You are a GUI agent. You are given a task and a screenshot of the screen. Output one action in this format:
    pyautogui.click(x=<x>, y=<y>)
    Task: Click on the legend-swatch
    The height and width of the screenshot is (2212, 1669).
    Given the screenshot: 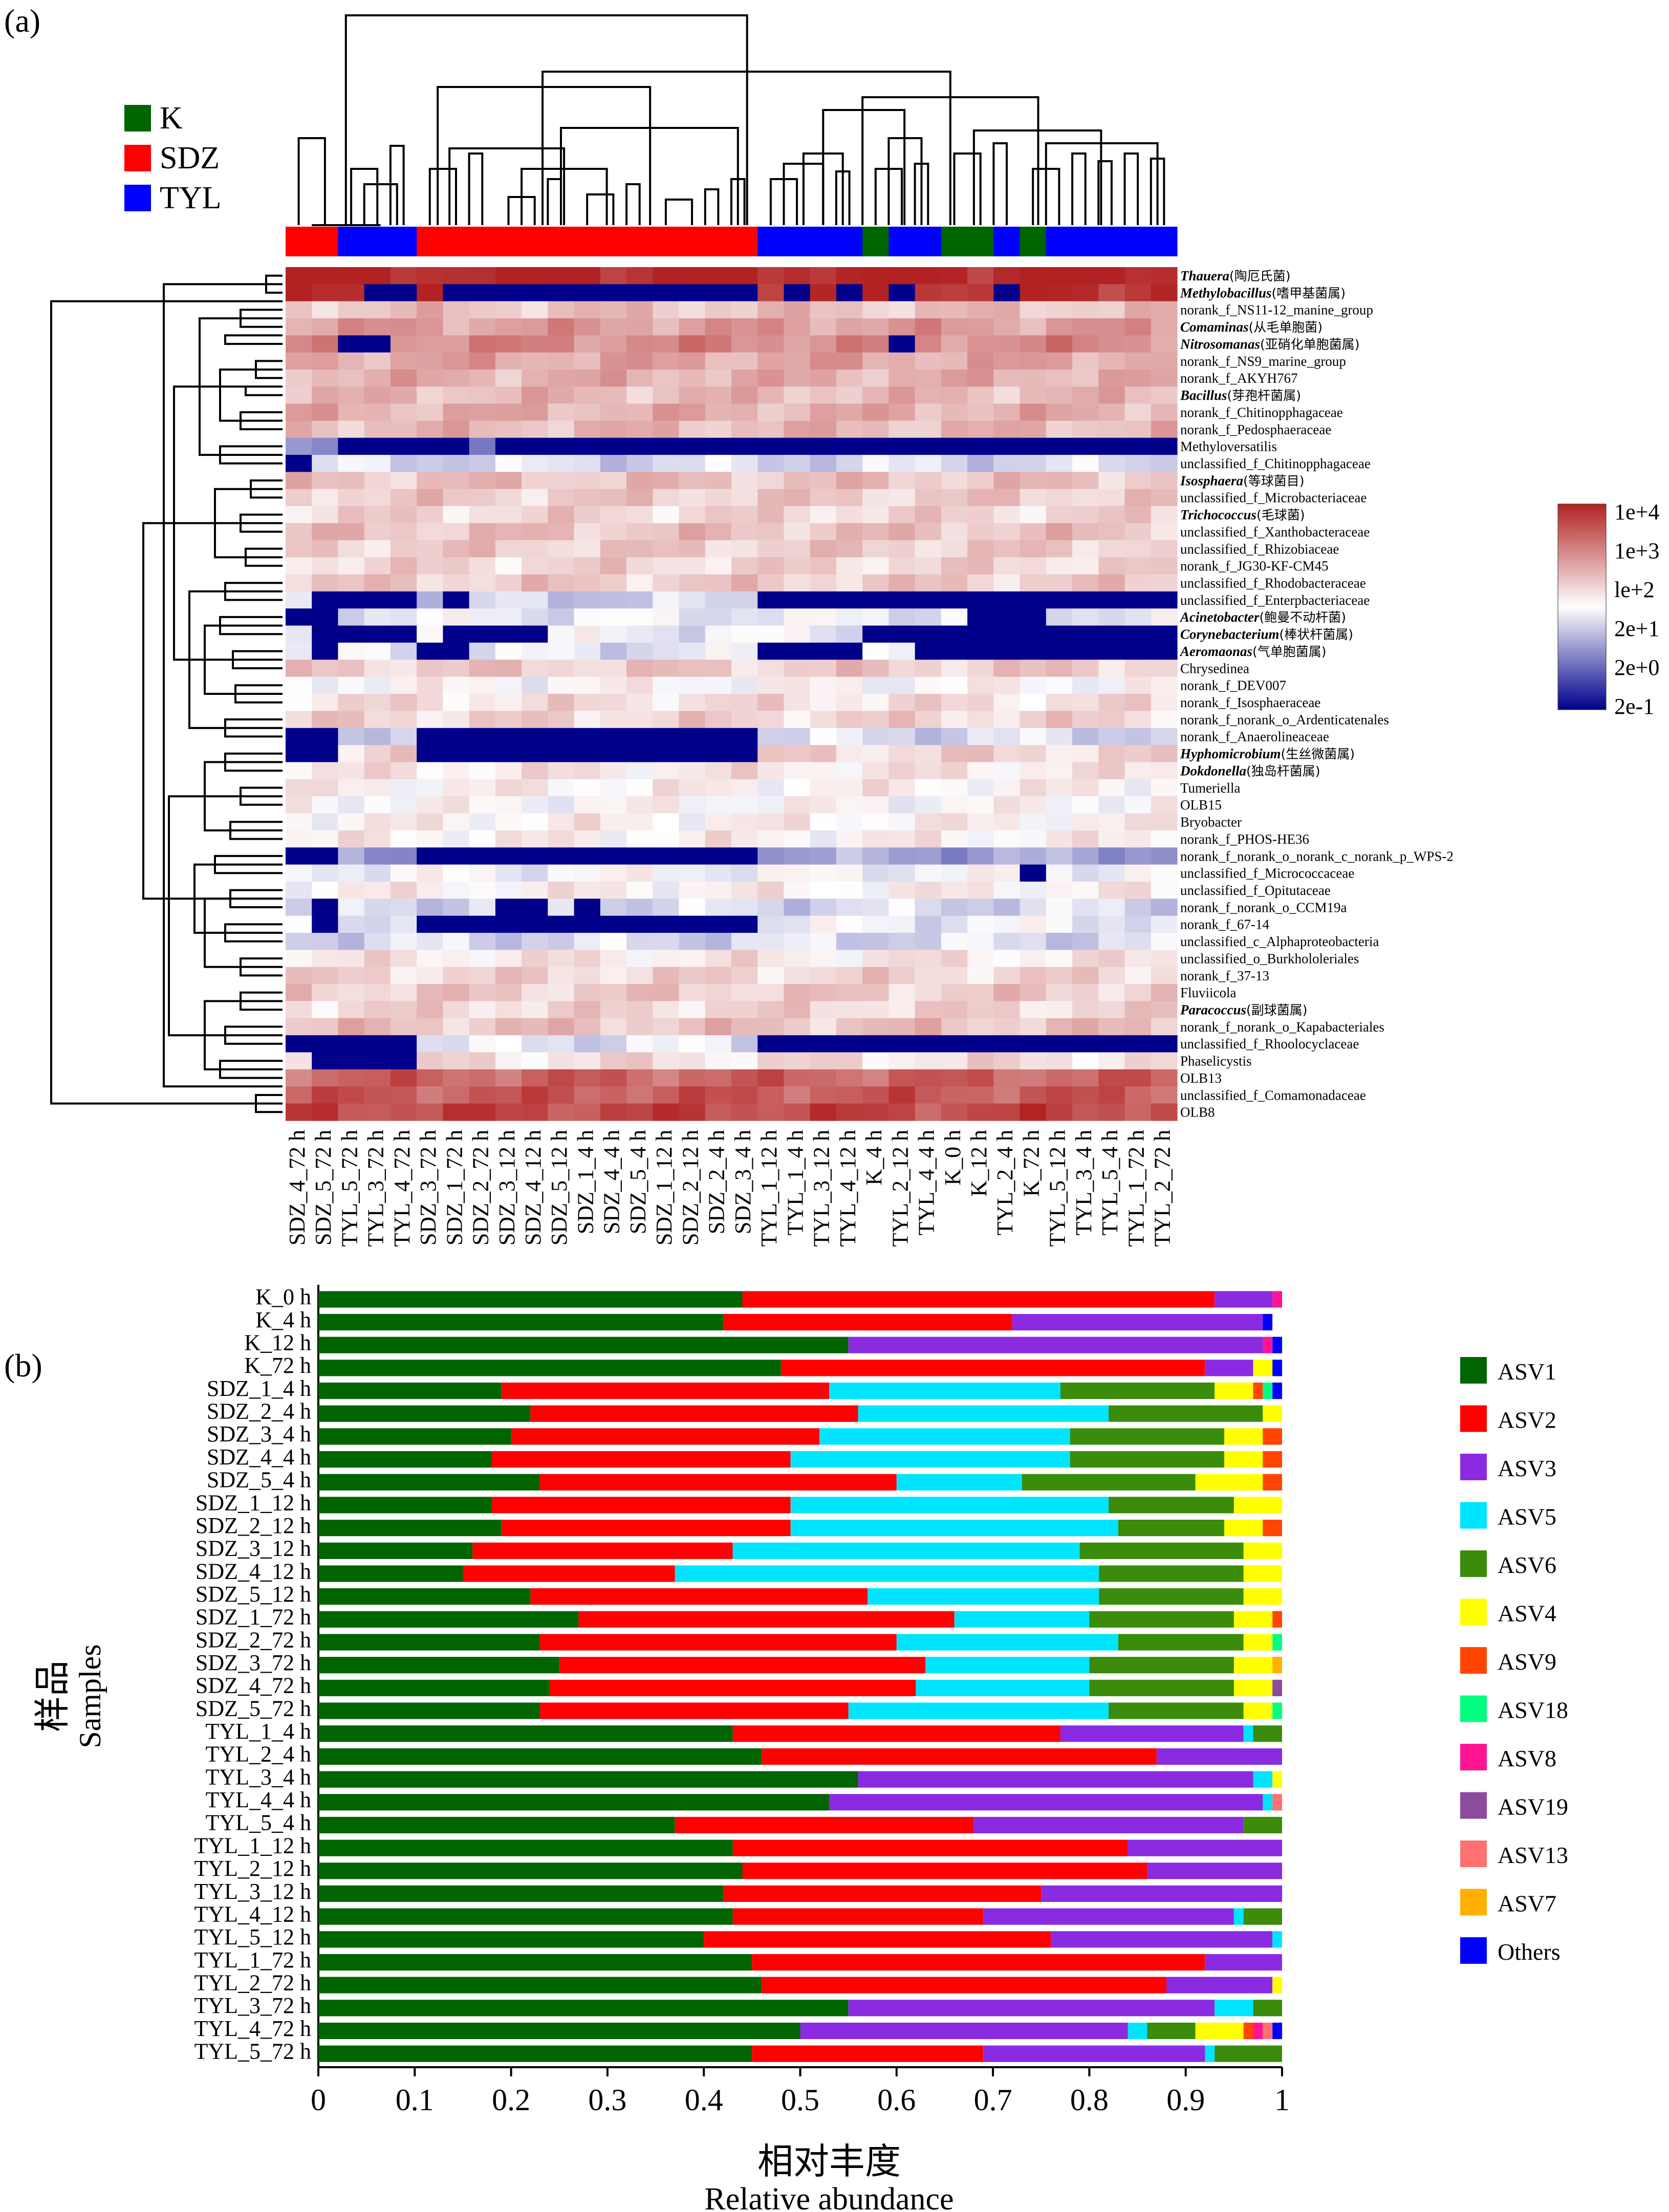 What is the action you would take?
    pyautogui.click(x=1473, y=1370)
    